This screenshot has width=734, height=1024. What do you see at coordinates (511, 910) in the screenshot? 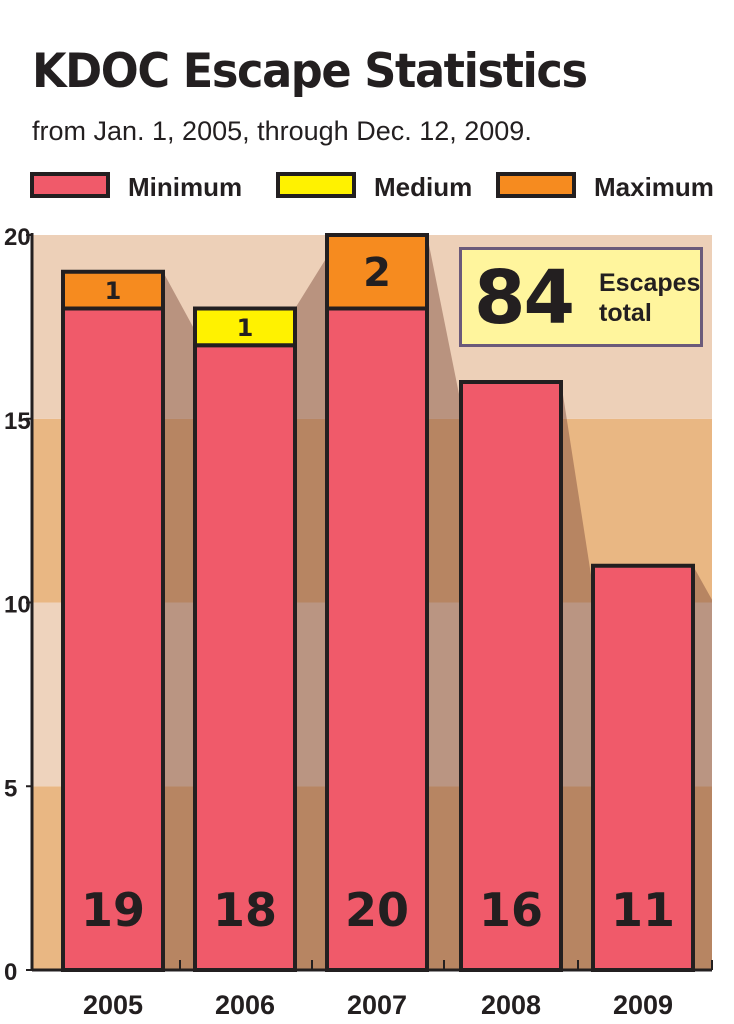
I see `bar-total-label: 16` at bounding box center [511, 910].